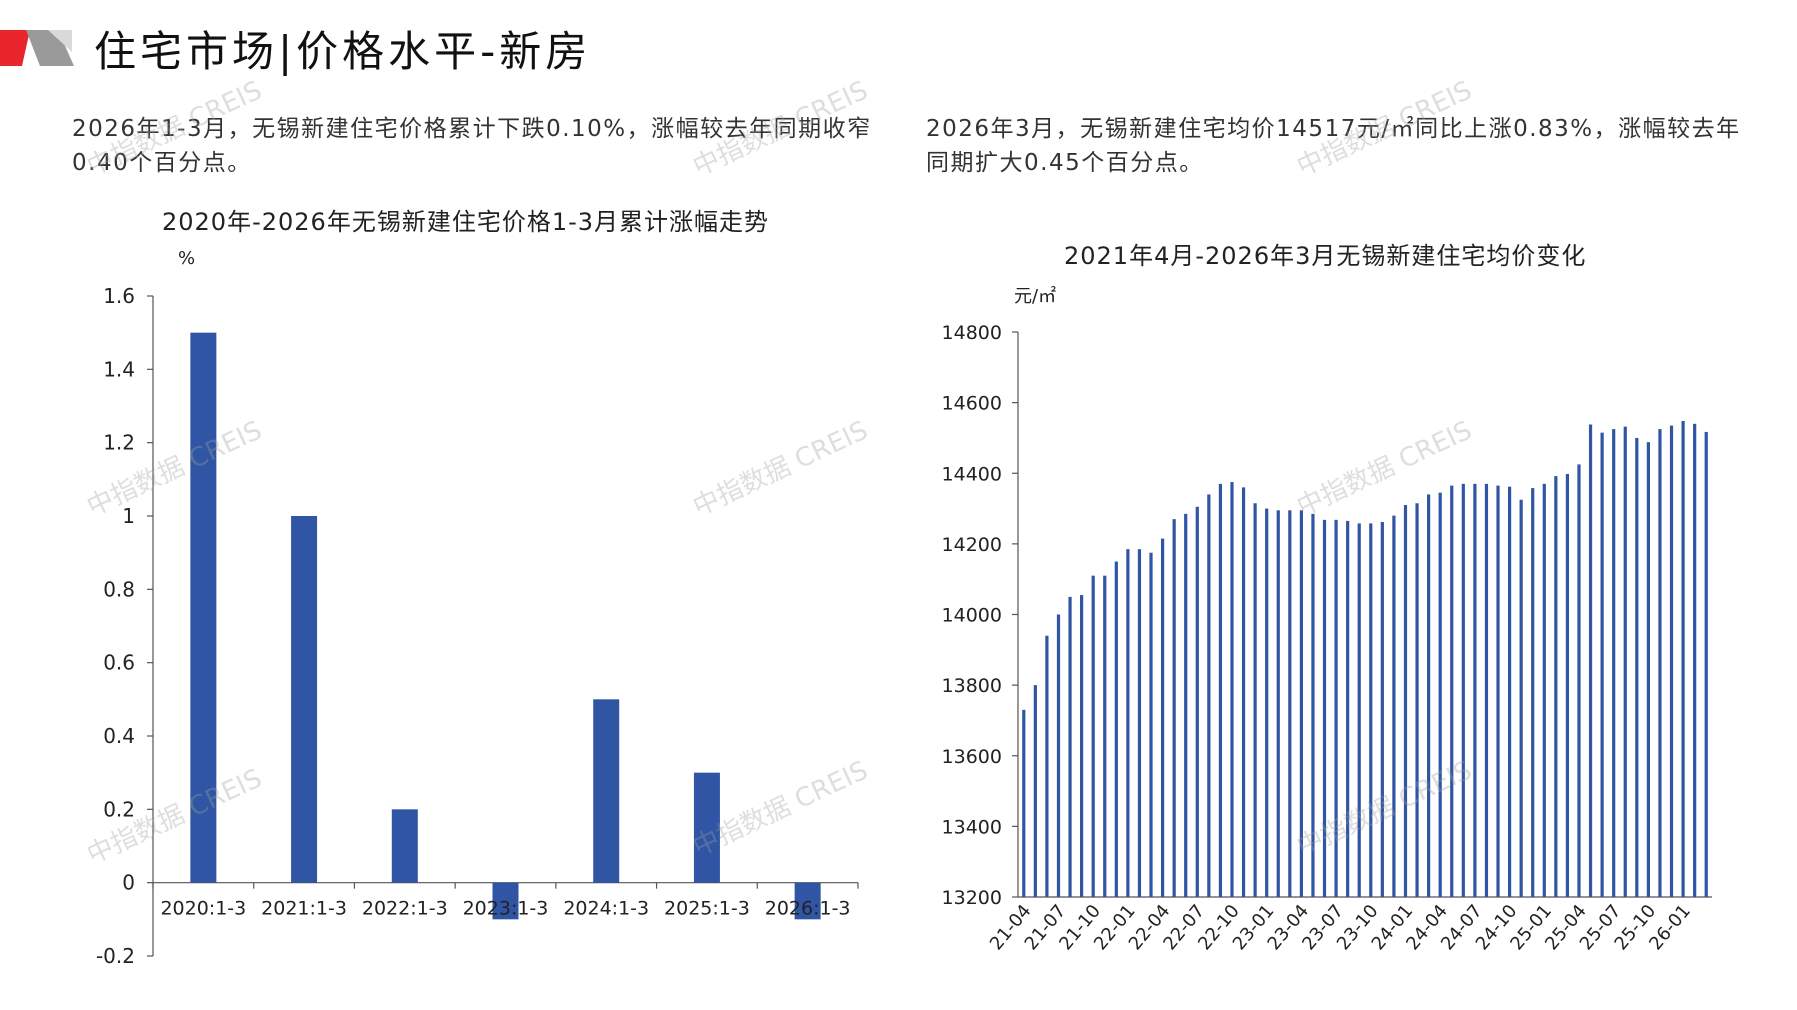 The image size is (1797, 1010). What do you see at coordinates (119, 809) in the screenshot?
I see `chart1-y-tick-label: 0.2` at bounding box center [119, 809].